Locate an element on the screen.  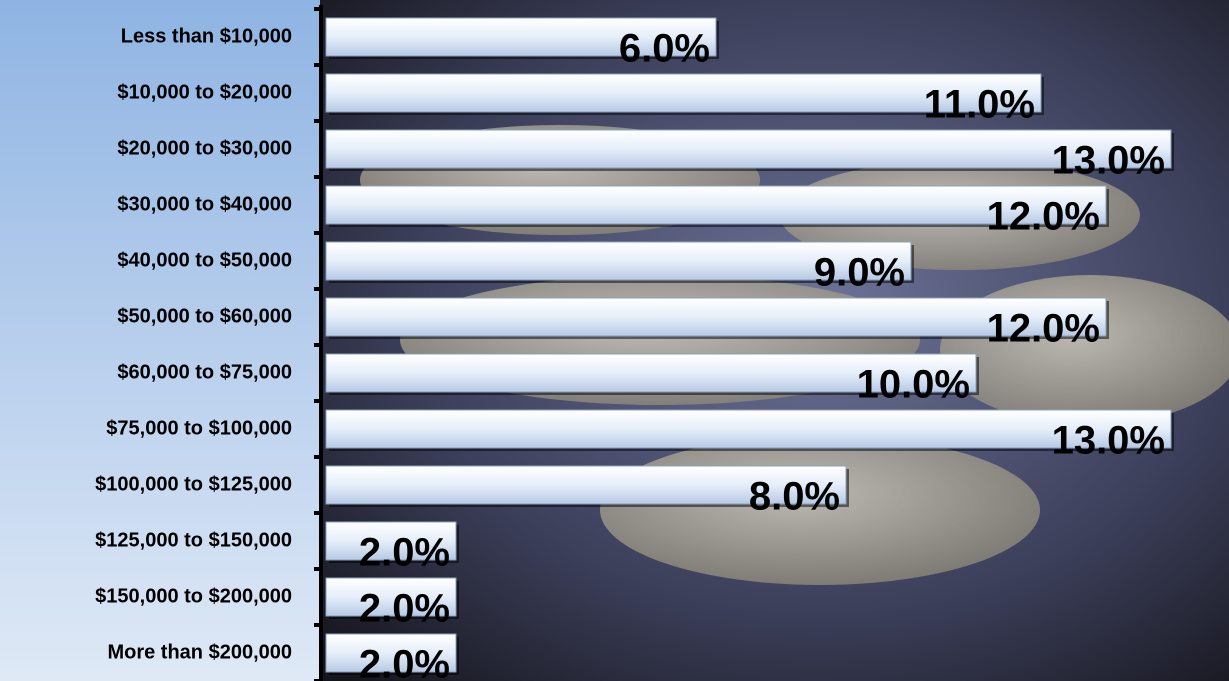
value-label: 10.0% is located at coordinates (913, 385).